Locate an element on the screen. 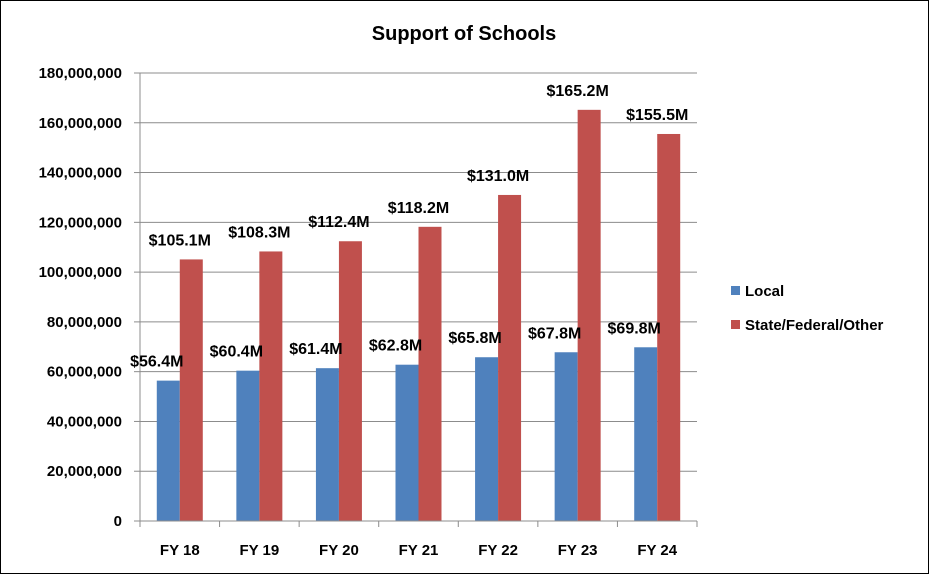 This screenshot has height=579, width=929. y-tick-label: 140,000,000 is located at coordinates (80, 173).